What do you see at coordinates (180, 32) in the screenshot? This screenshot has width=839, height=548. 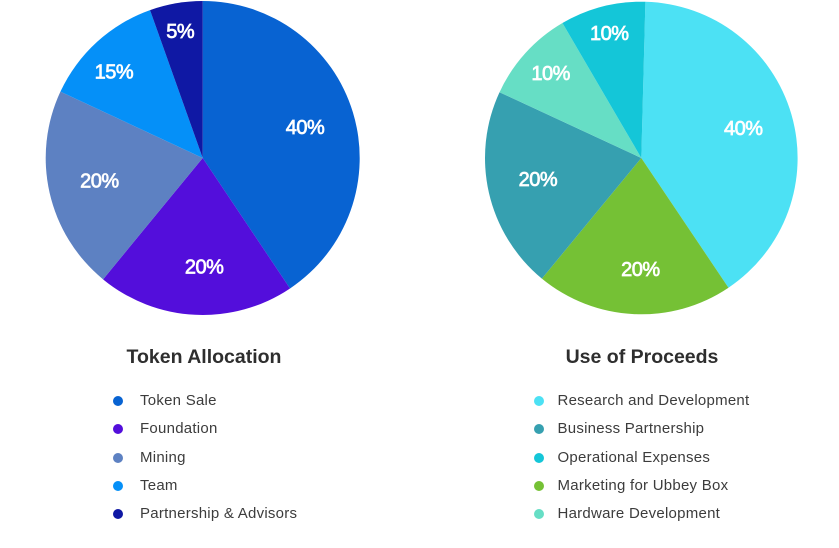 I see `svg-text: 5%` at bounding box center [180, 32].